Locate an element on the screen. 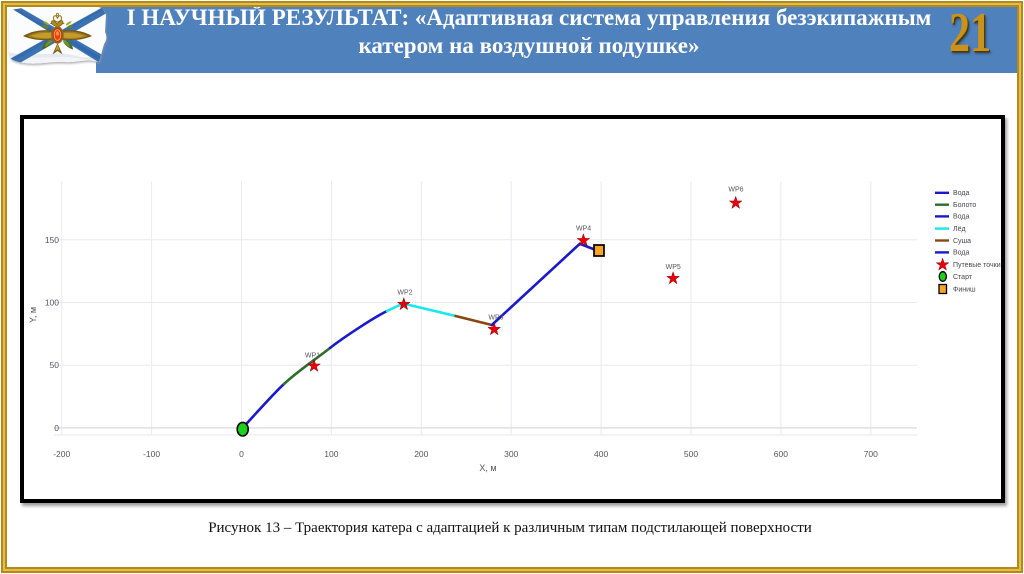  svg-text: 50 is located at coordinates (55, 365).